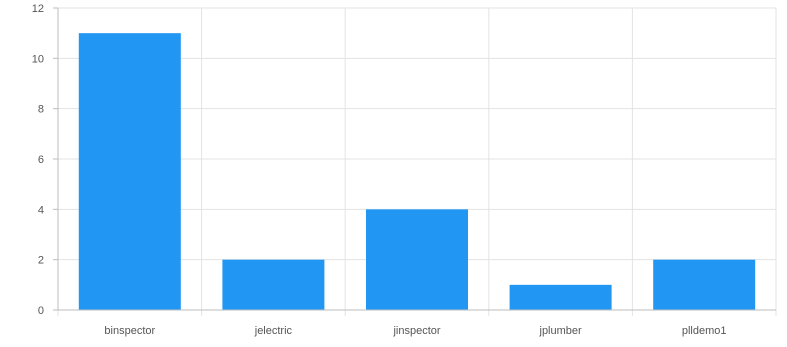 The image size is (787, 347). I want to click on y-tick-label: 4, so click(41, 210).